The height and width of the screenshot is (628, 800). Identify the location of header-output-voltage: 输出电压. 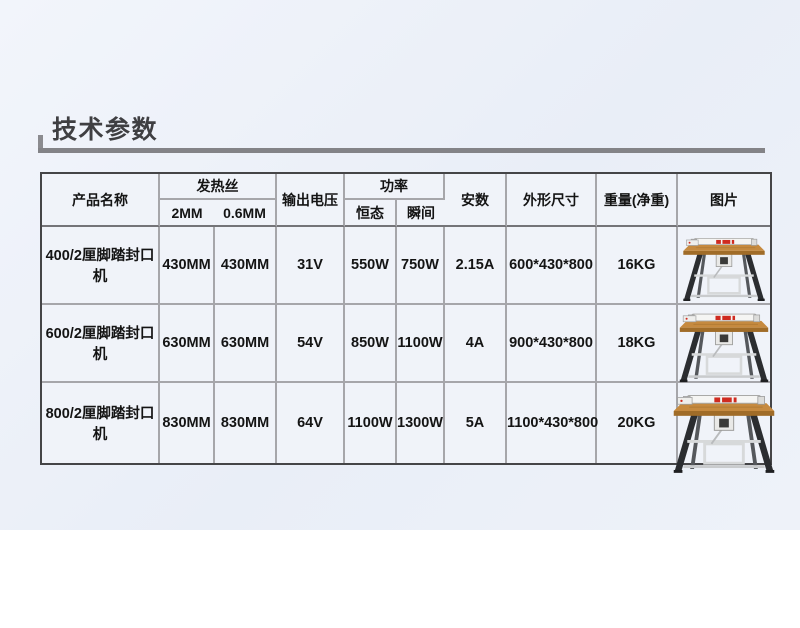
(311, 200).